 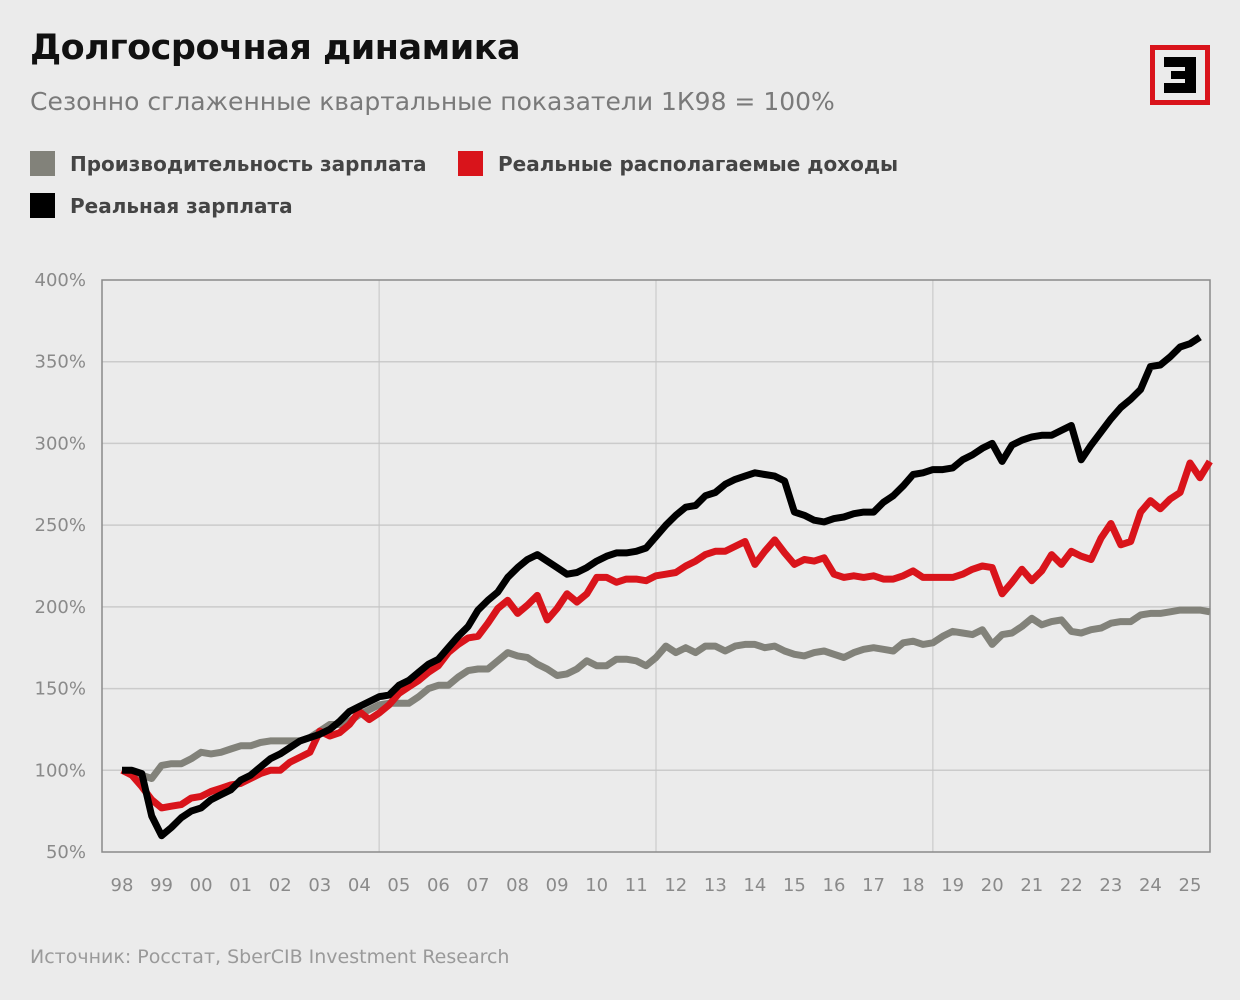 I want to click on x-tick-label: 19, so click(x=952, y=885).